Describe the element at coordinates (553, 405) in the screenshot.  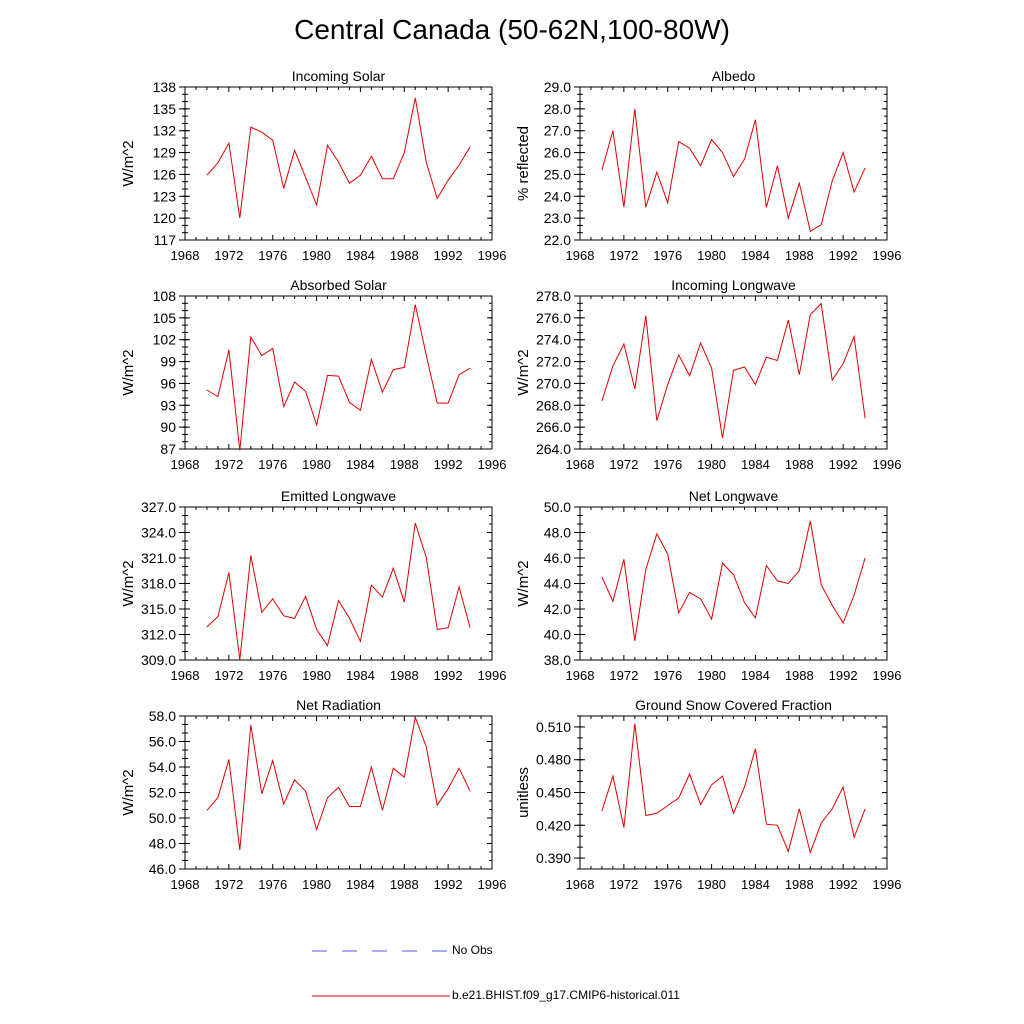
I see `y-tick-label: 268.0` at that location.